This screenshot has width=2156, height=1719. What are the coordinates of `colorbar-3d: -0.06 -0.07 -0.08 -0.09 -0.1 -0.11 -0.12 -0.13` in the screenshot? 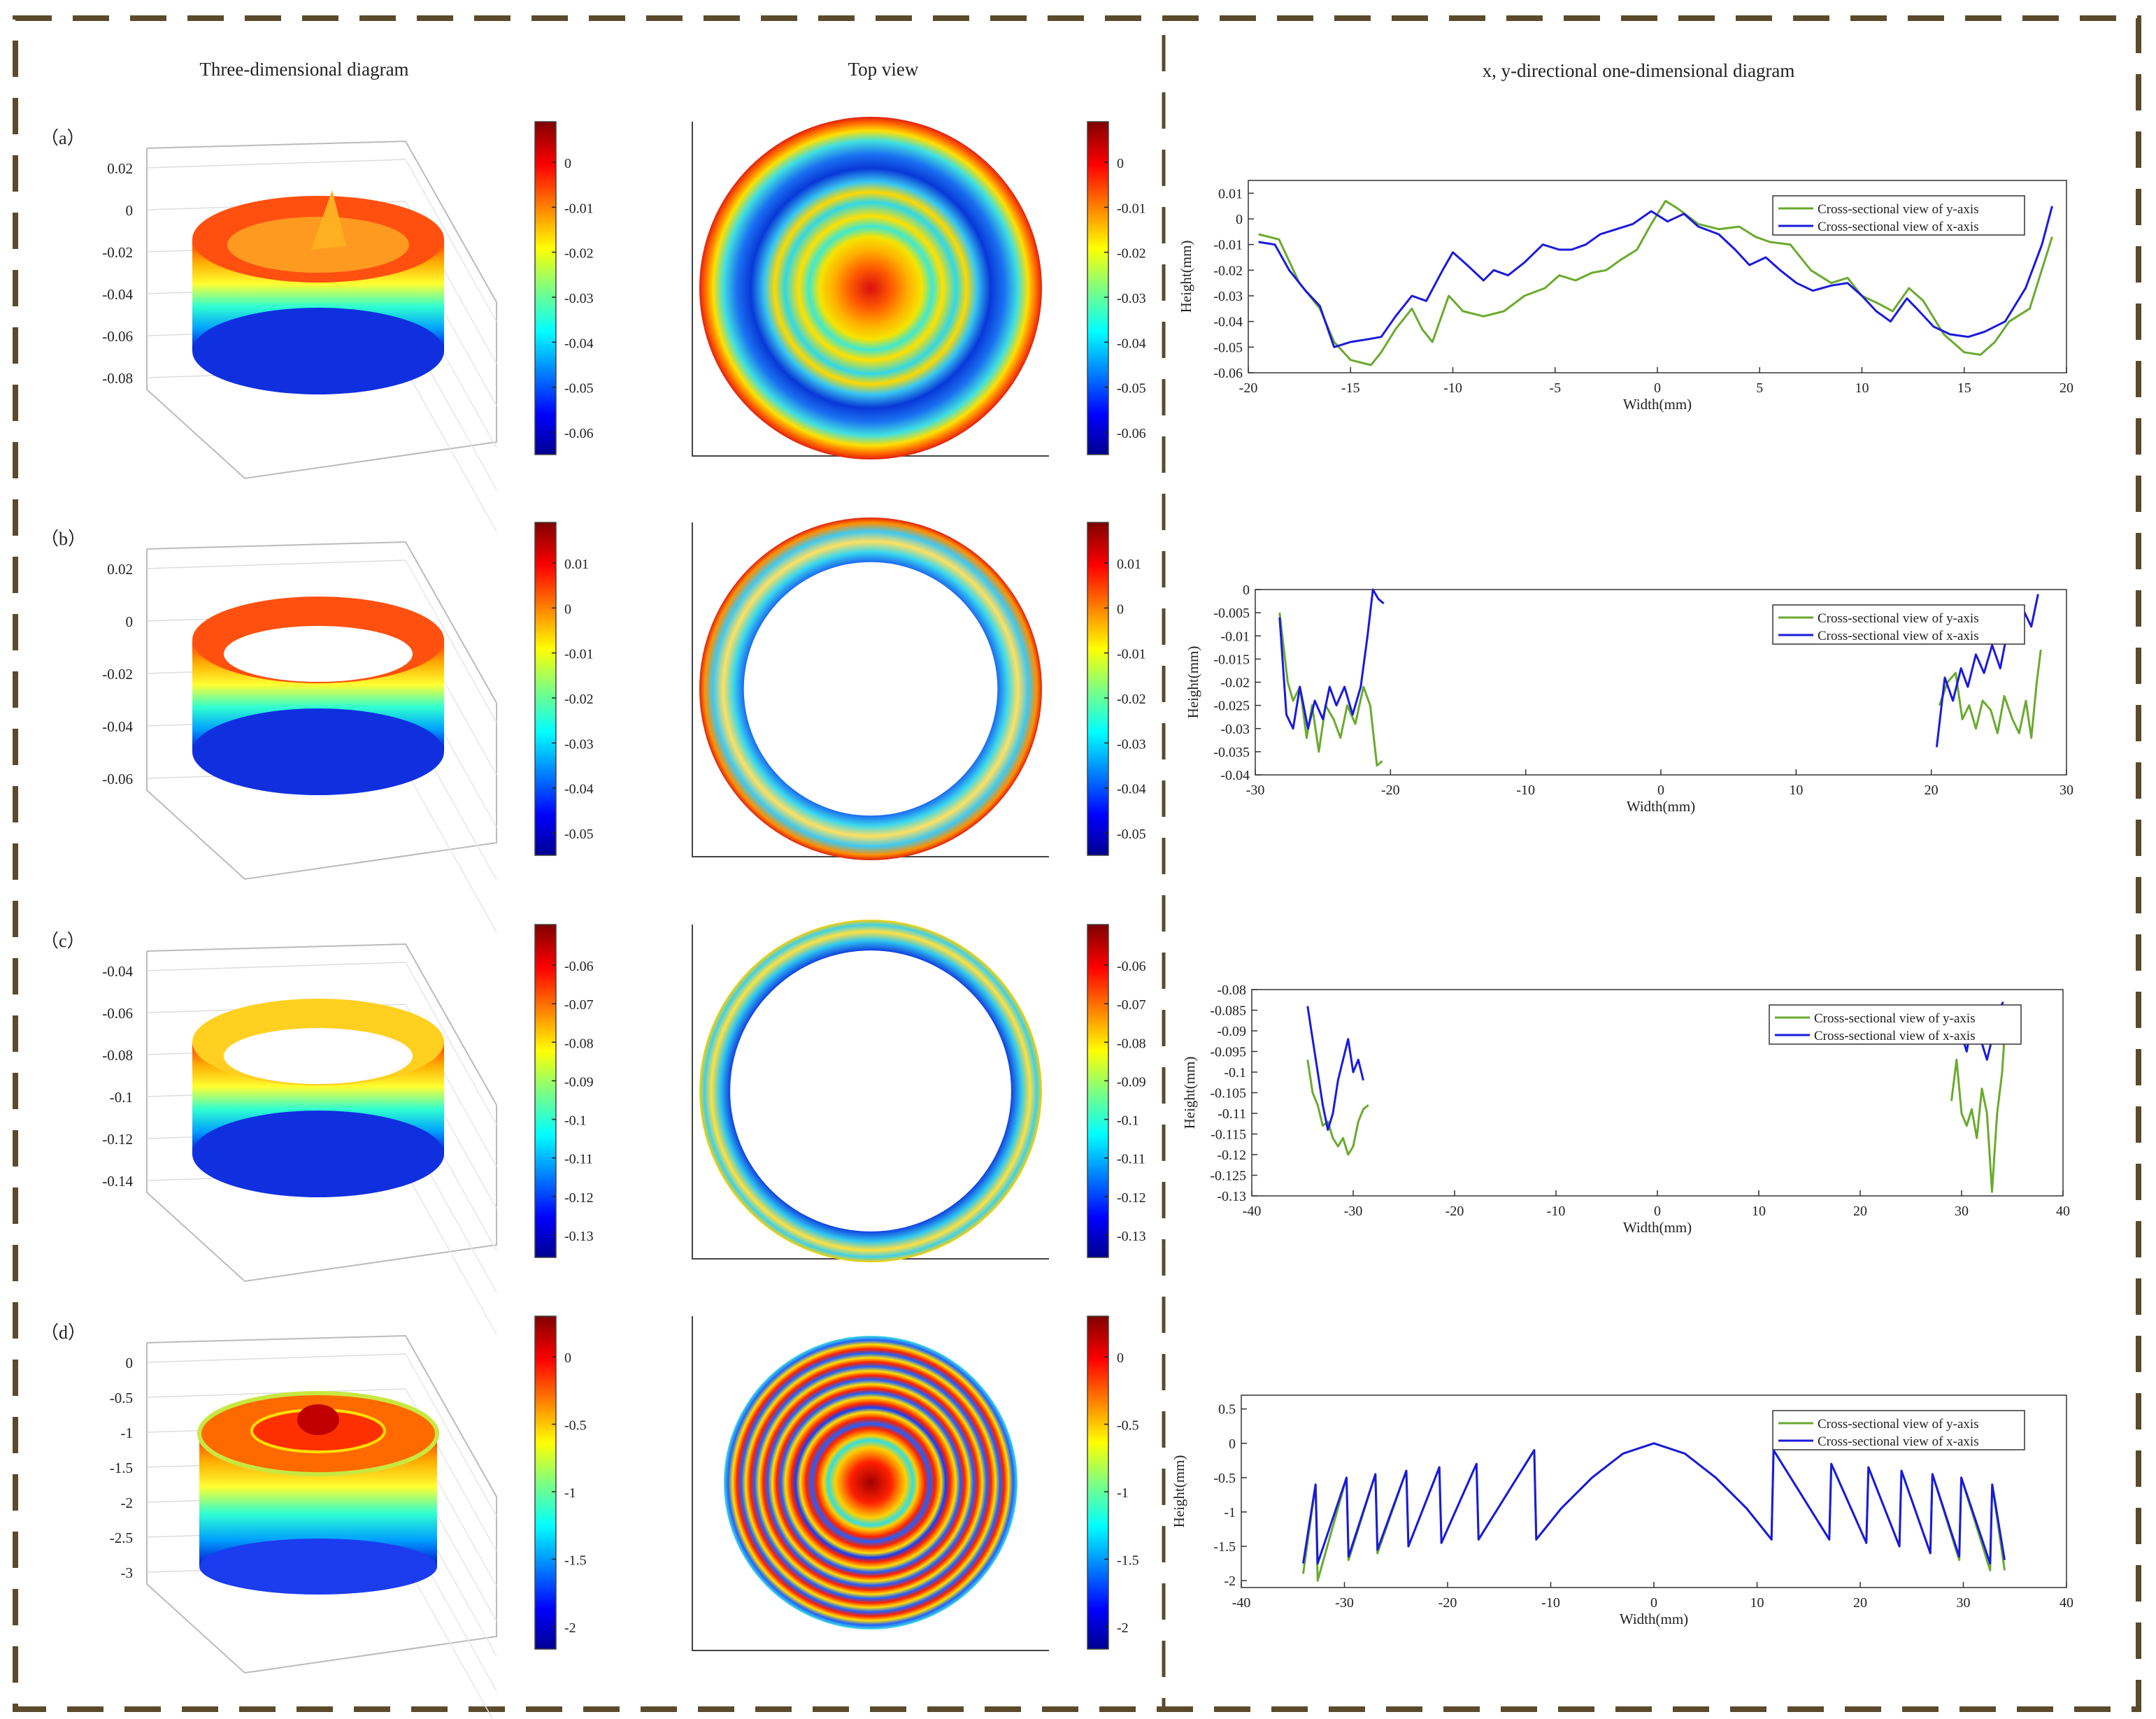 It's located at (564, 1091).